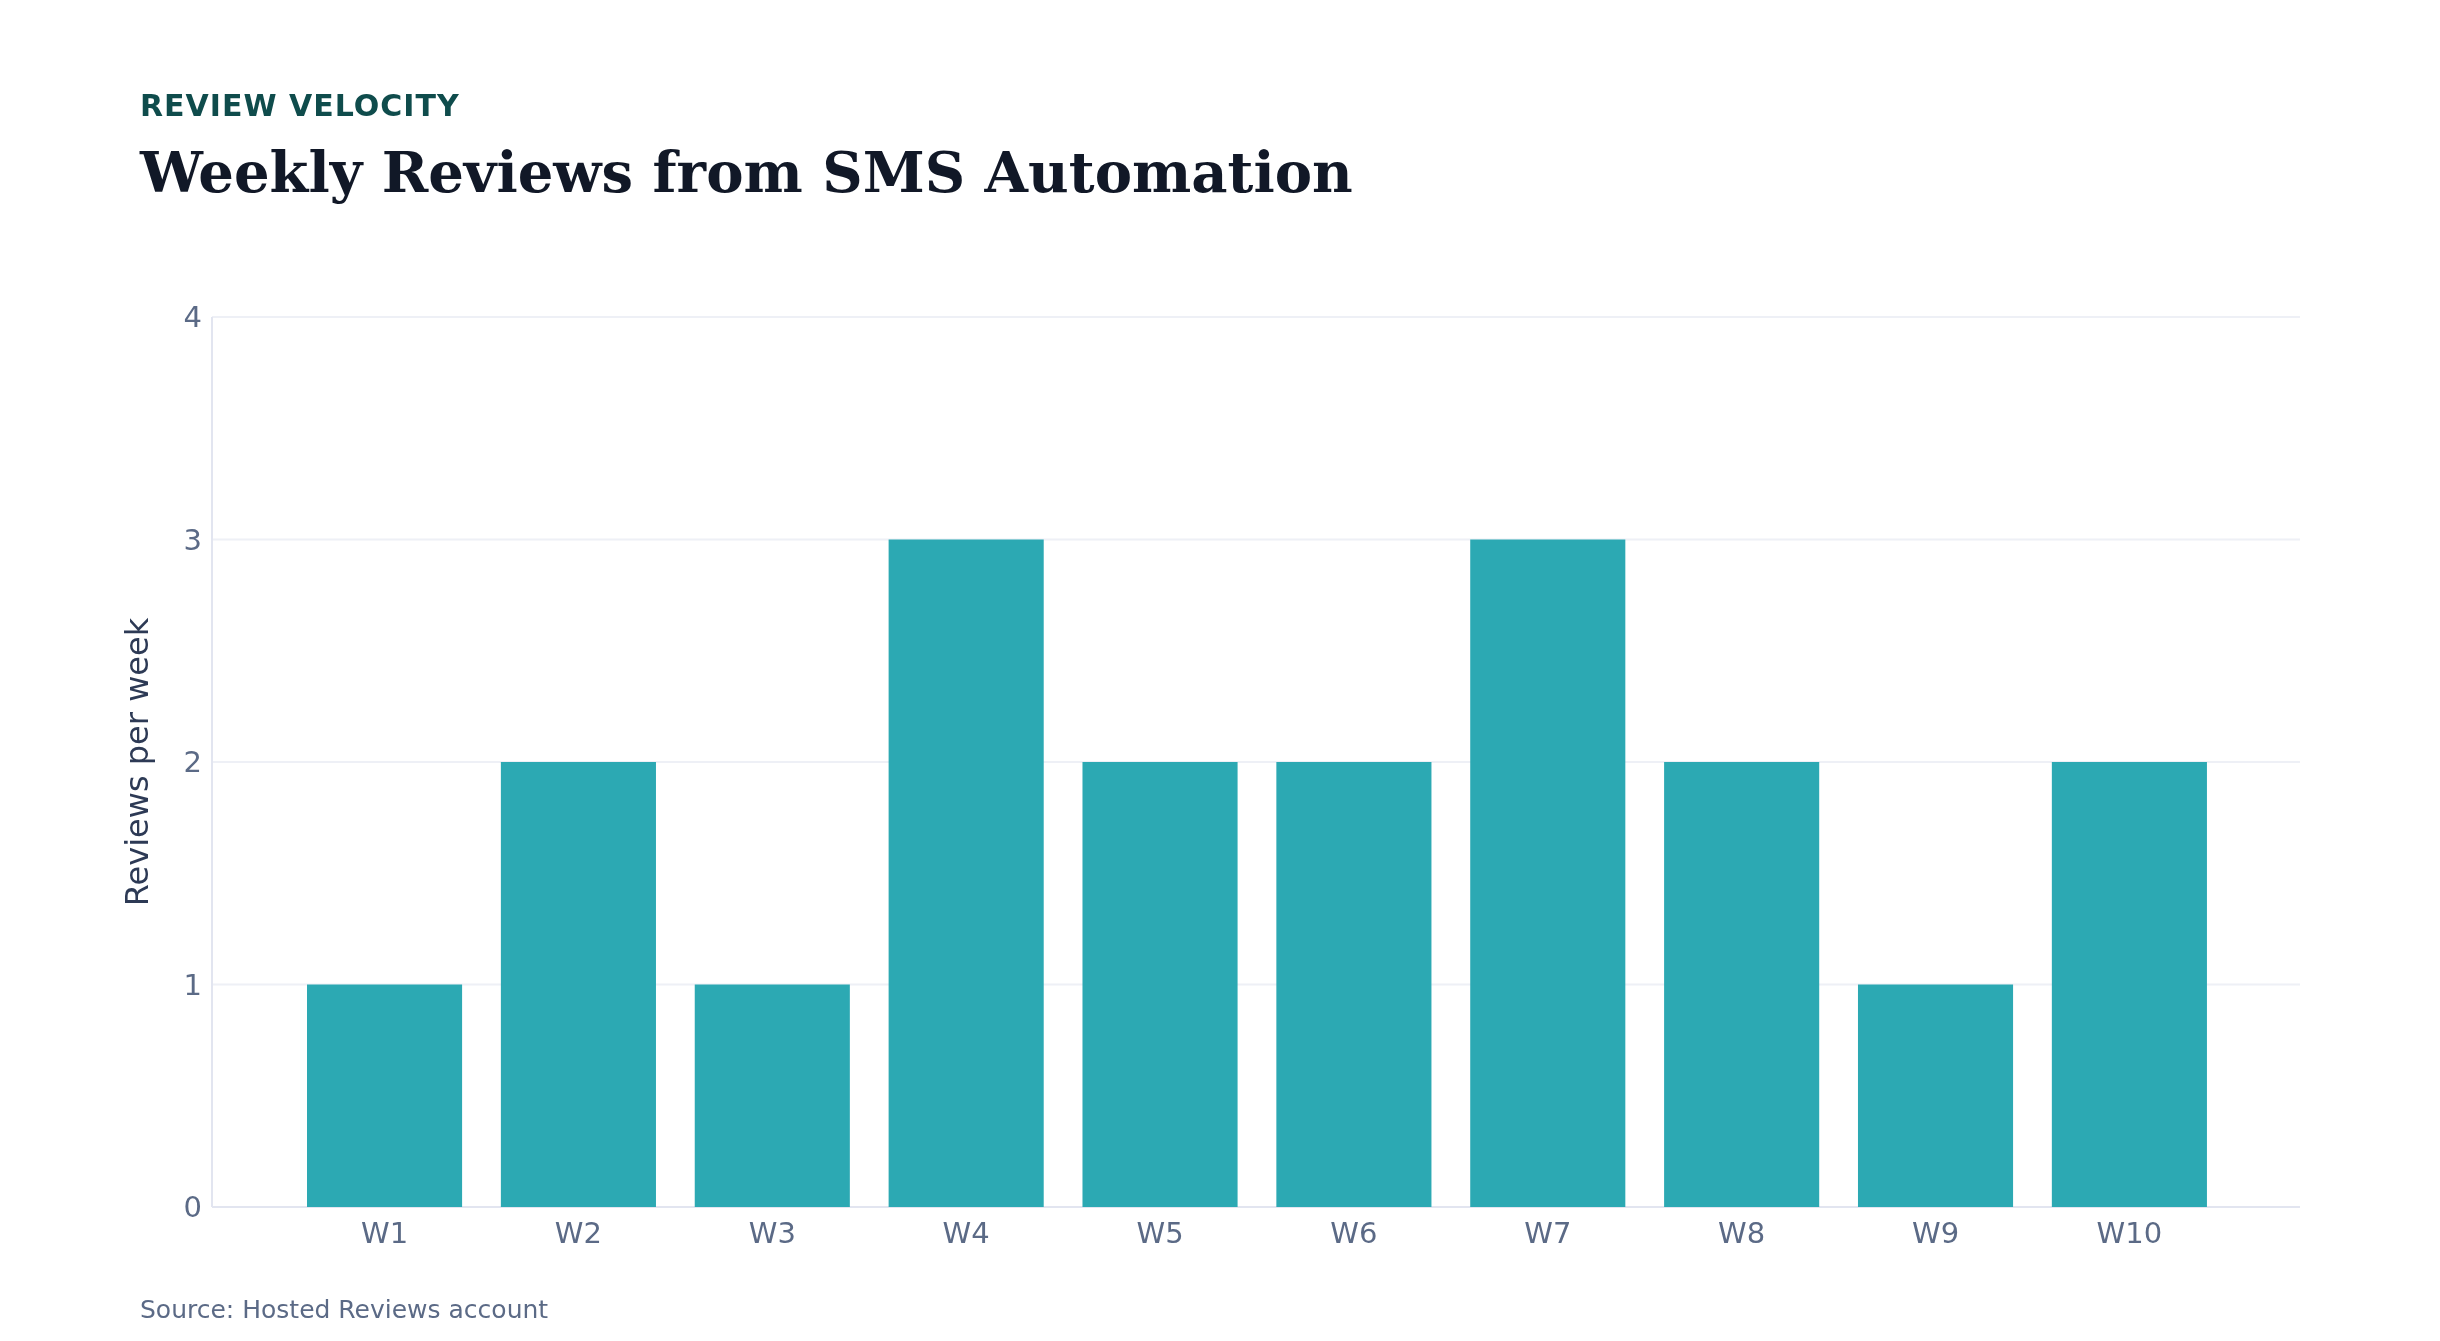 The height and width of the screenshot is (1341, 2440). Describe the element at coordinates (1160, 1233) in the screenshot. I see `x-tick-label: W5` at that location.